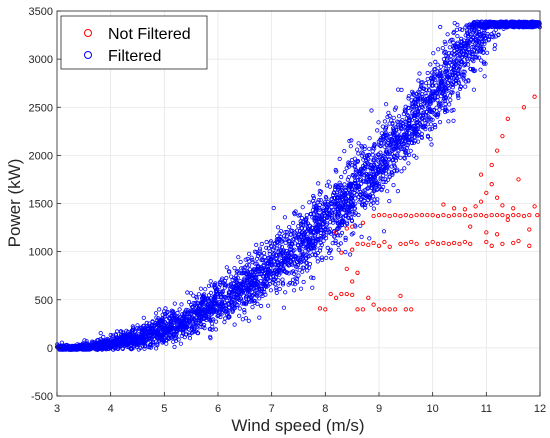  What do you see at coordinates (41, 205) in the screenshot?
I see `y-tick-label: 1500` at bounding box center [41, 205].